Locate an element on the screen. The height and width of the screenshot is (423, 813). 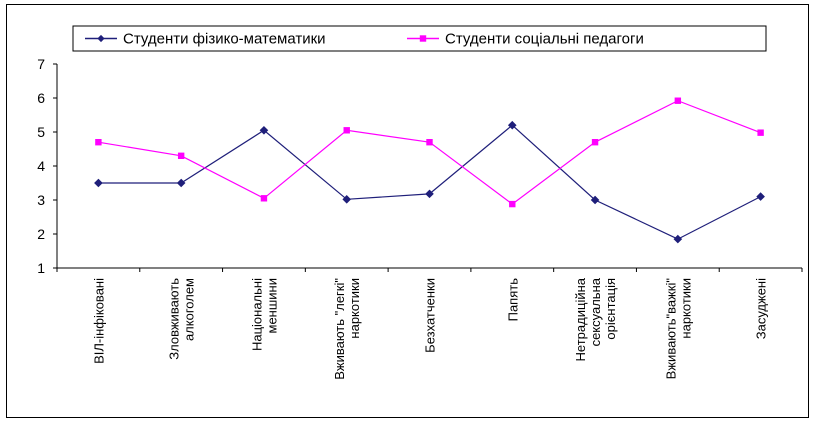
x-tick-label: Нетрадиційна is located at coordinates (580, 319).